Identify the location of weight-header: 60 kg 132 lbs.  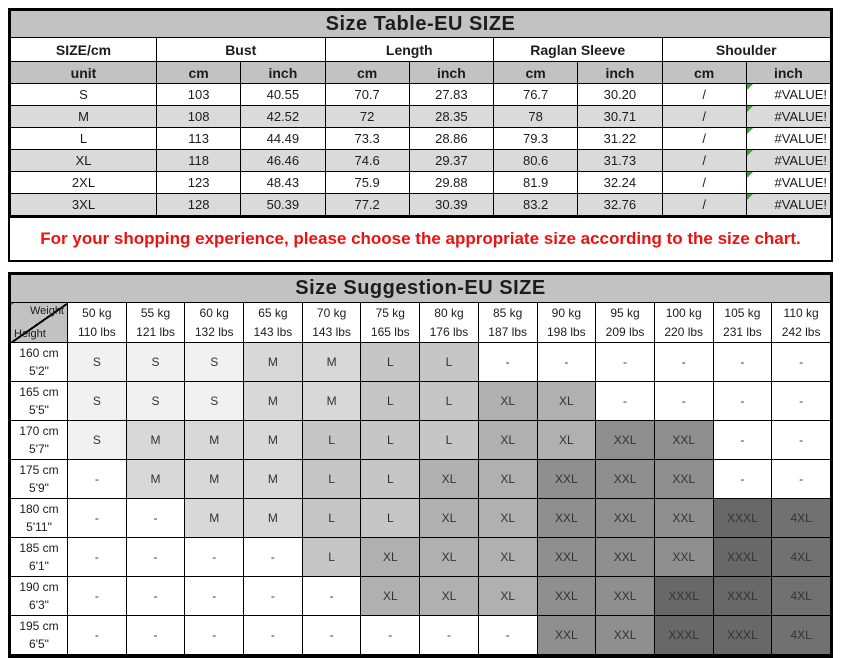
(214, 322).